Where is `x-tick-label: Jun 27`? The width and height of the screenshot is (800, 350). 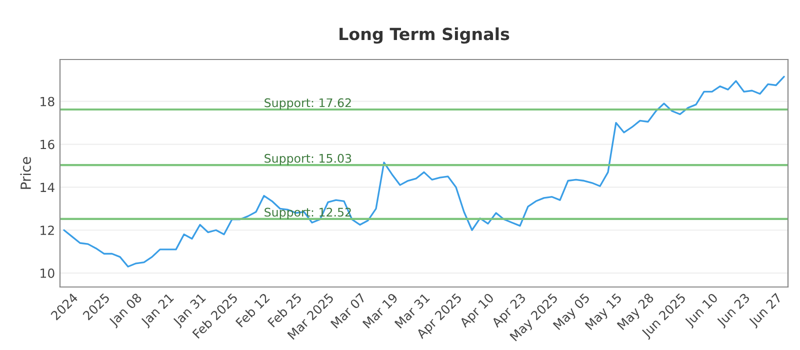
x-tick-label: Jun 27 is located at coordinates (766, 310).